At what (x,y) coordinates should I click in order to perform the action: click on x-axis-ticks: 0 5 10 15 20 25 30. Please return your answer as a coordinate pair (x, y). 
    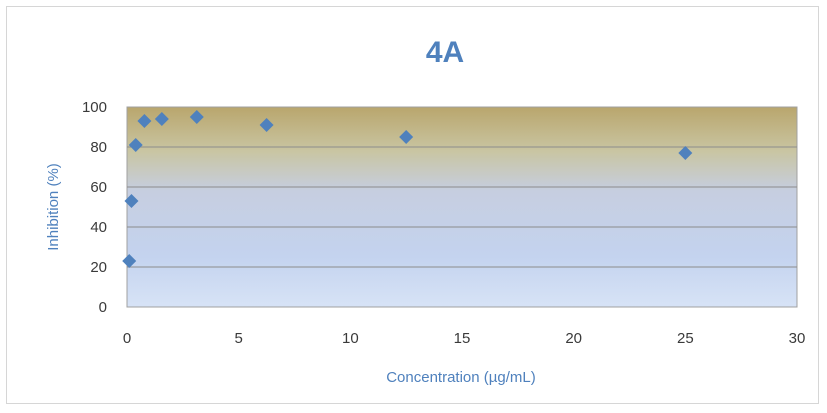
    Looking at the image, I should click on (464, 338).